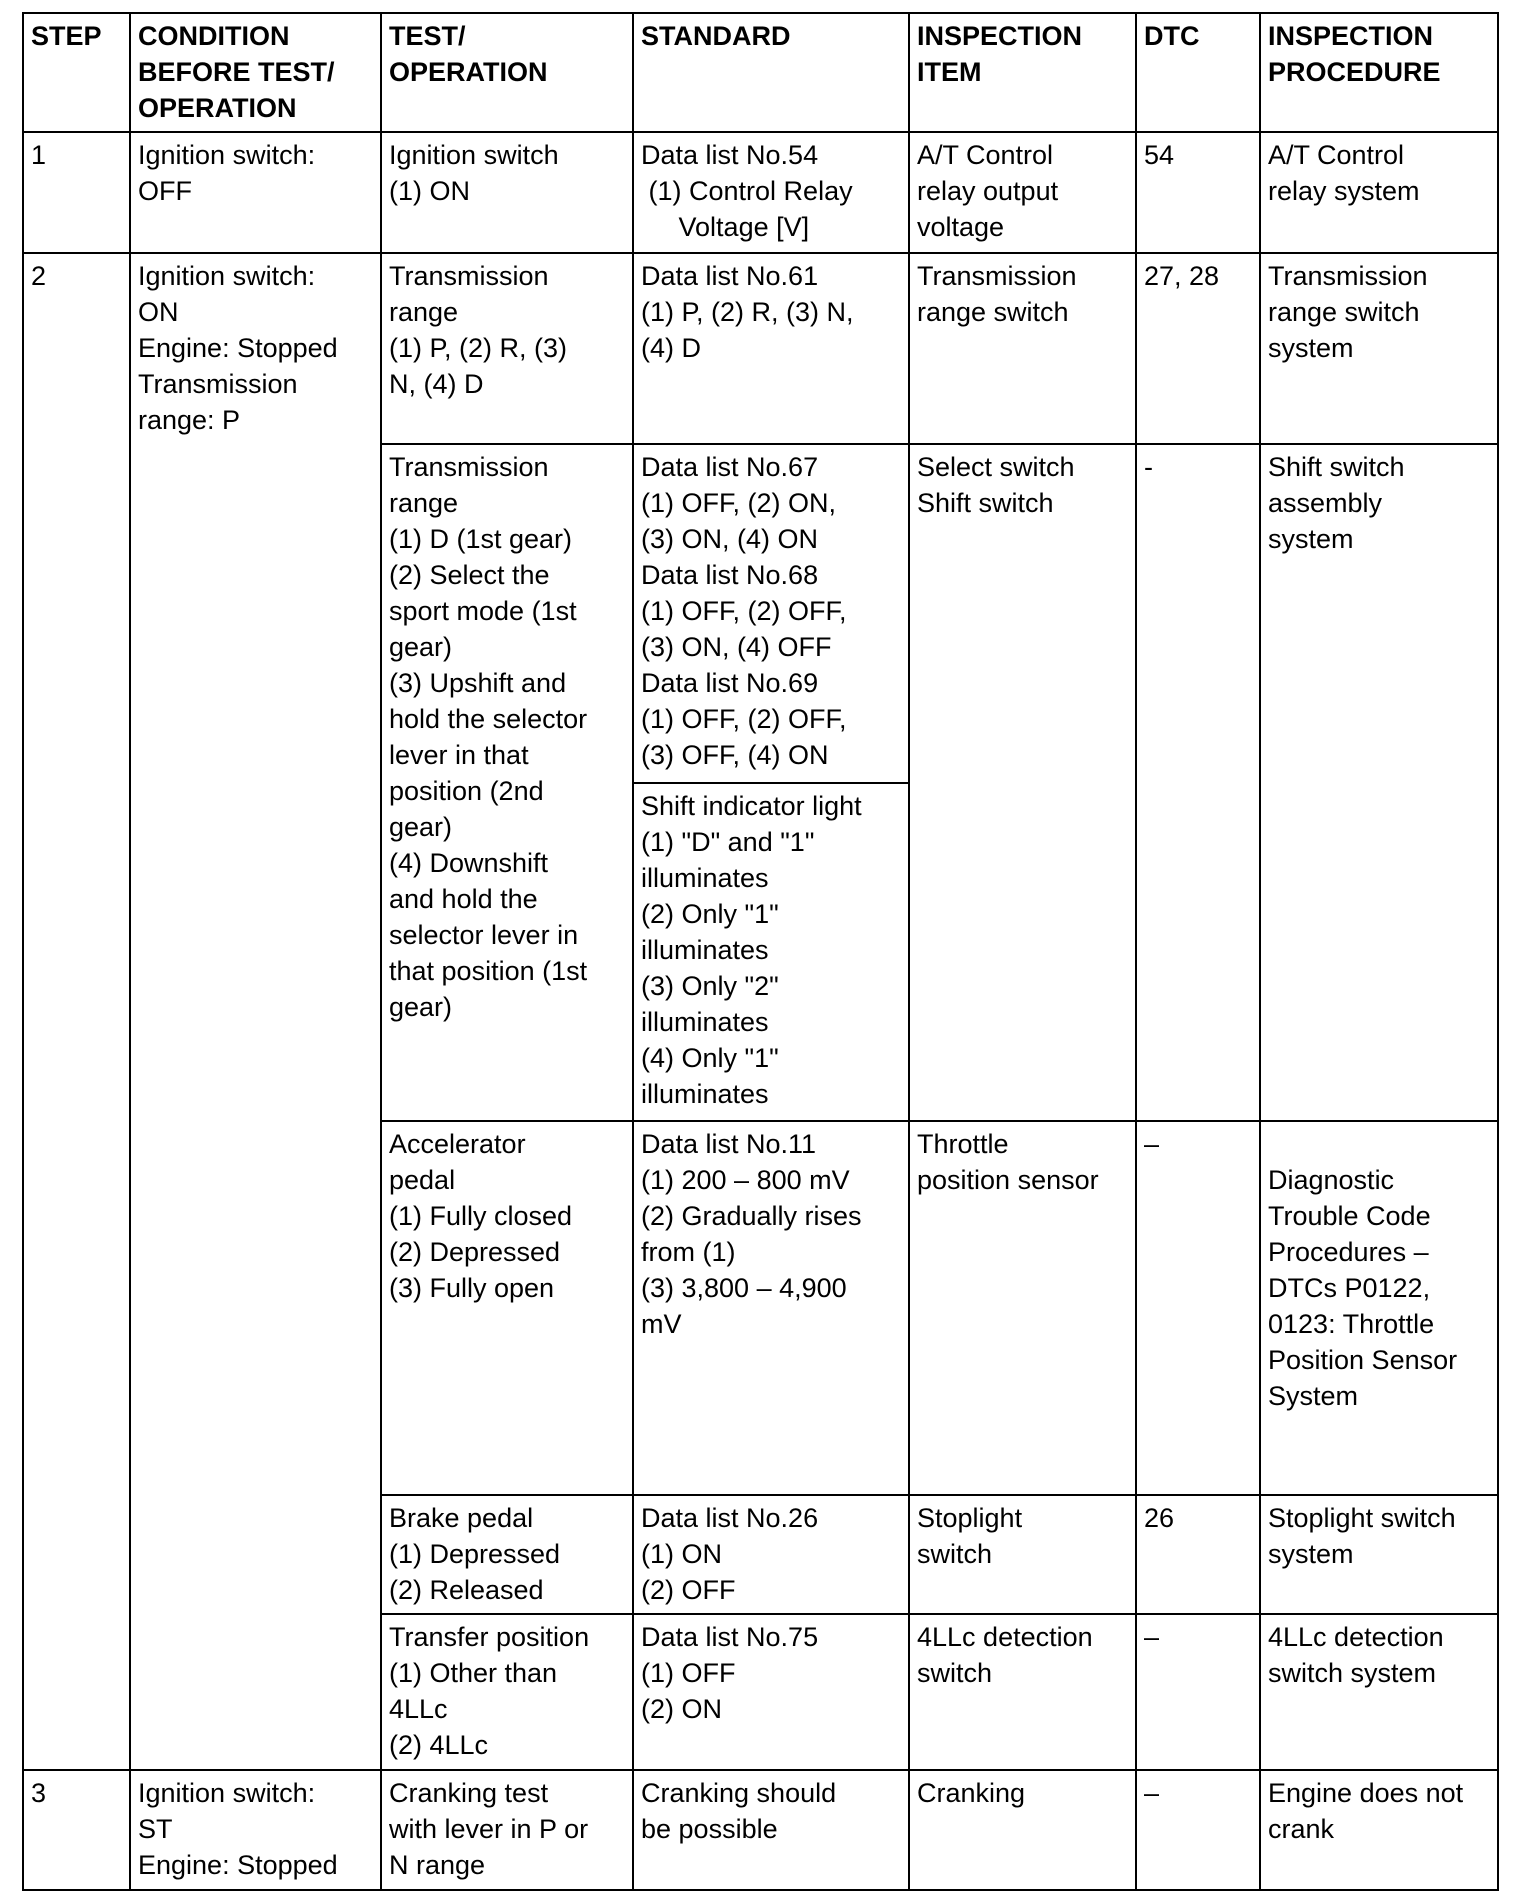  What do you see at coordinates (76, 1830) in the screenshot?
I see `step-cell: 3` at bounding box center [76, 1830].